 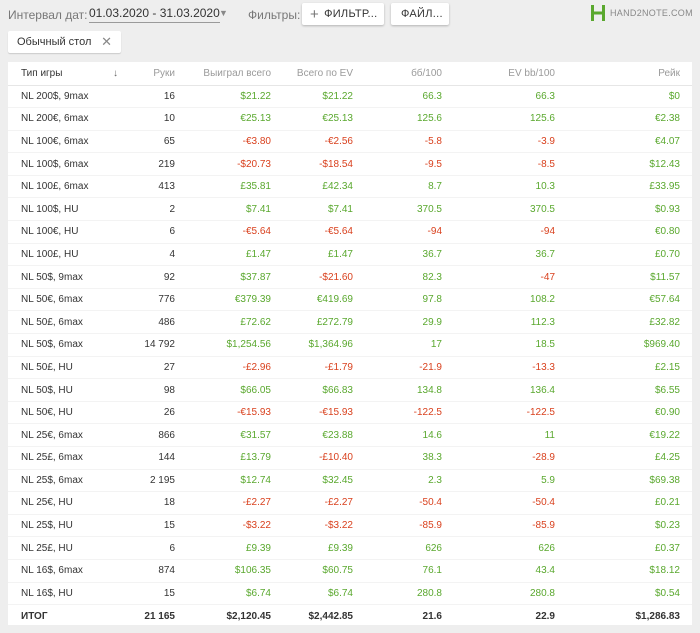 What do you see at coordinates (498, 526) in the screenshot?
I see `cell-ev-bb100: -85.9` at bounding box center [498, 526].